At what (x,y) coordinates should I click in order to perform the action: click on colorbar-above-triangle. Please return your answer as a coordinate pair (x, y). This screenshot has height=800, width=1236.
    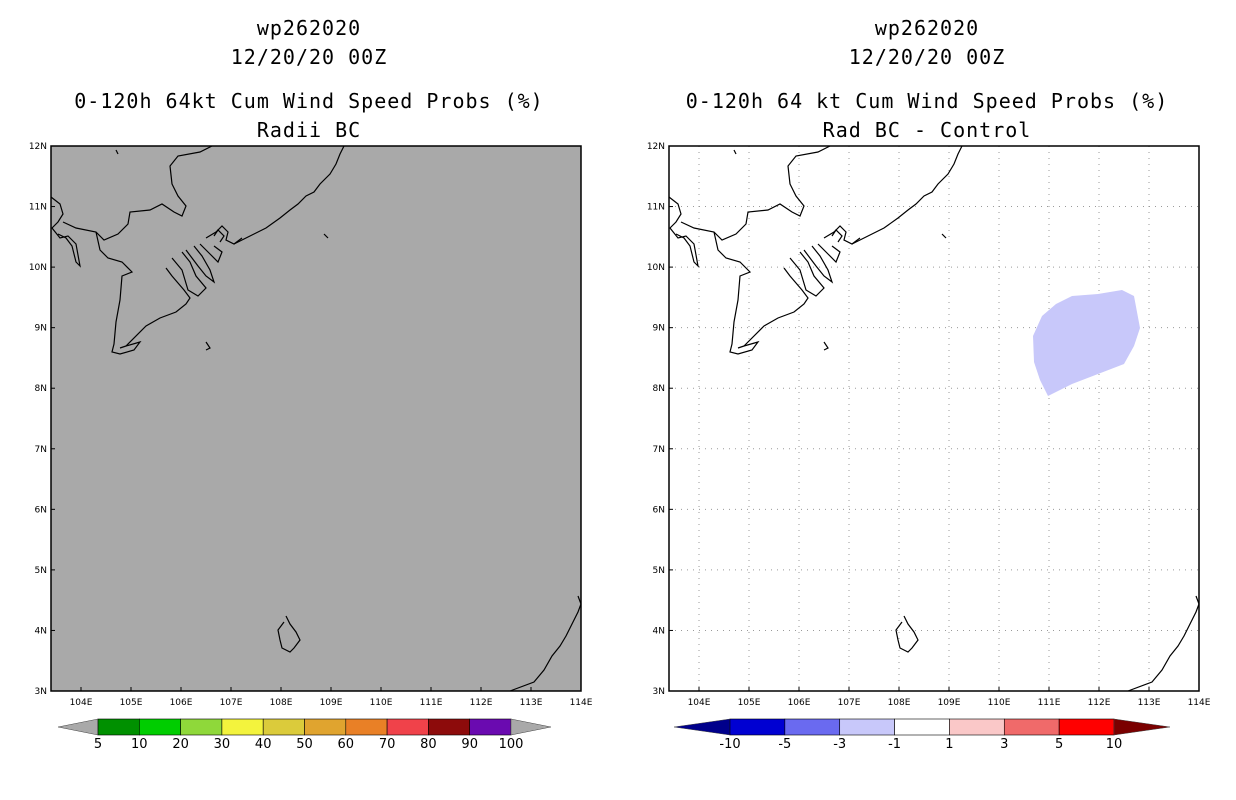
    Looking at the image, I should click on (1142, 727).